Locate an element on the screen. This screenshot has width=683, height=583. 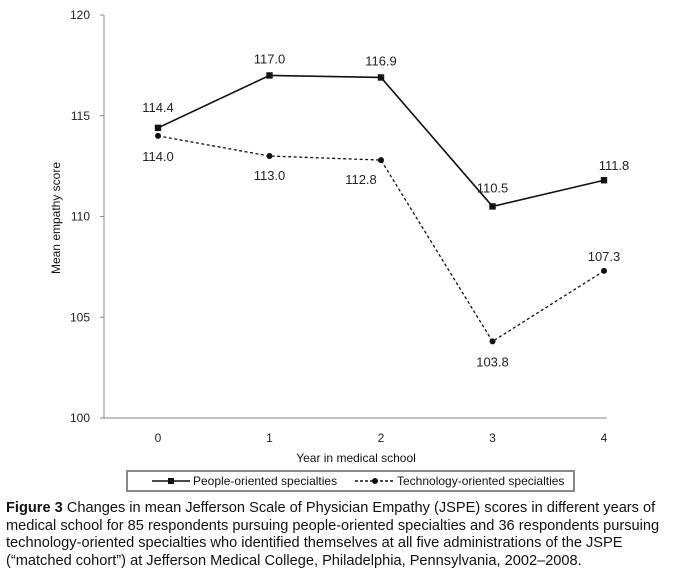
y-tick-label: 110 is located at coordinates (80, 217).